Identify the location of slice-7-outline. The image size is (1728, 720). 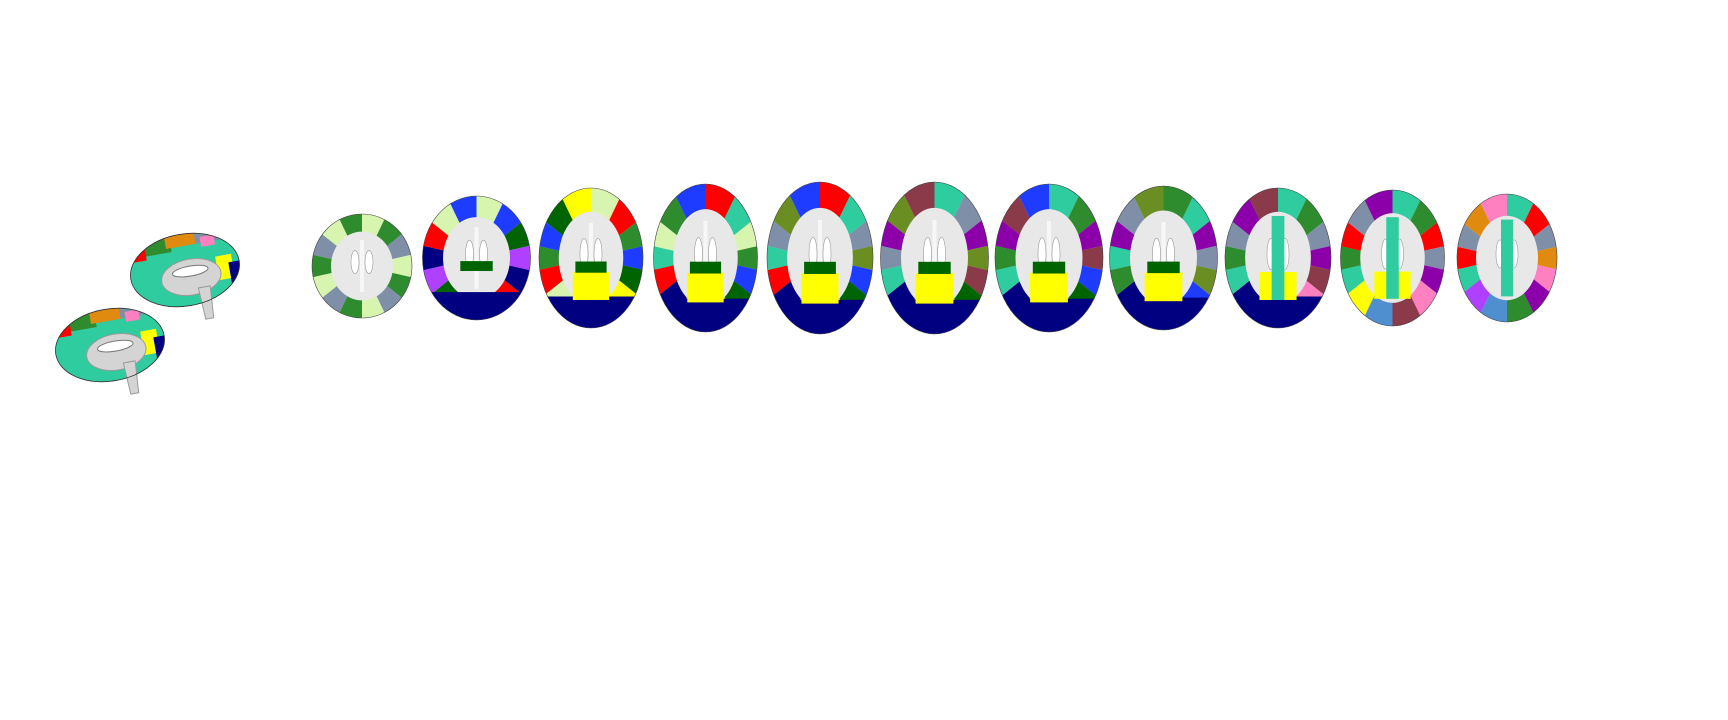
(1049, 258).